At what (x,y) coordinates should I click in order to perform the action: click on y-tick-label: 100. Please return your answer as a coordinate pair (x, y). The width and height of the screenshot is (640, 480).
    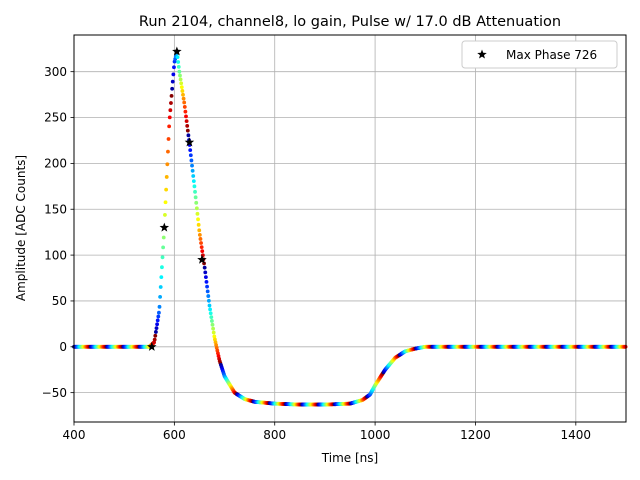
    Looking at the image, I should click on (55, 255).